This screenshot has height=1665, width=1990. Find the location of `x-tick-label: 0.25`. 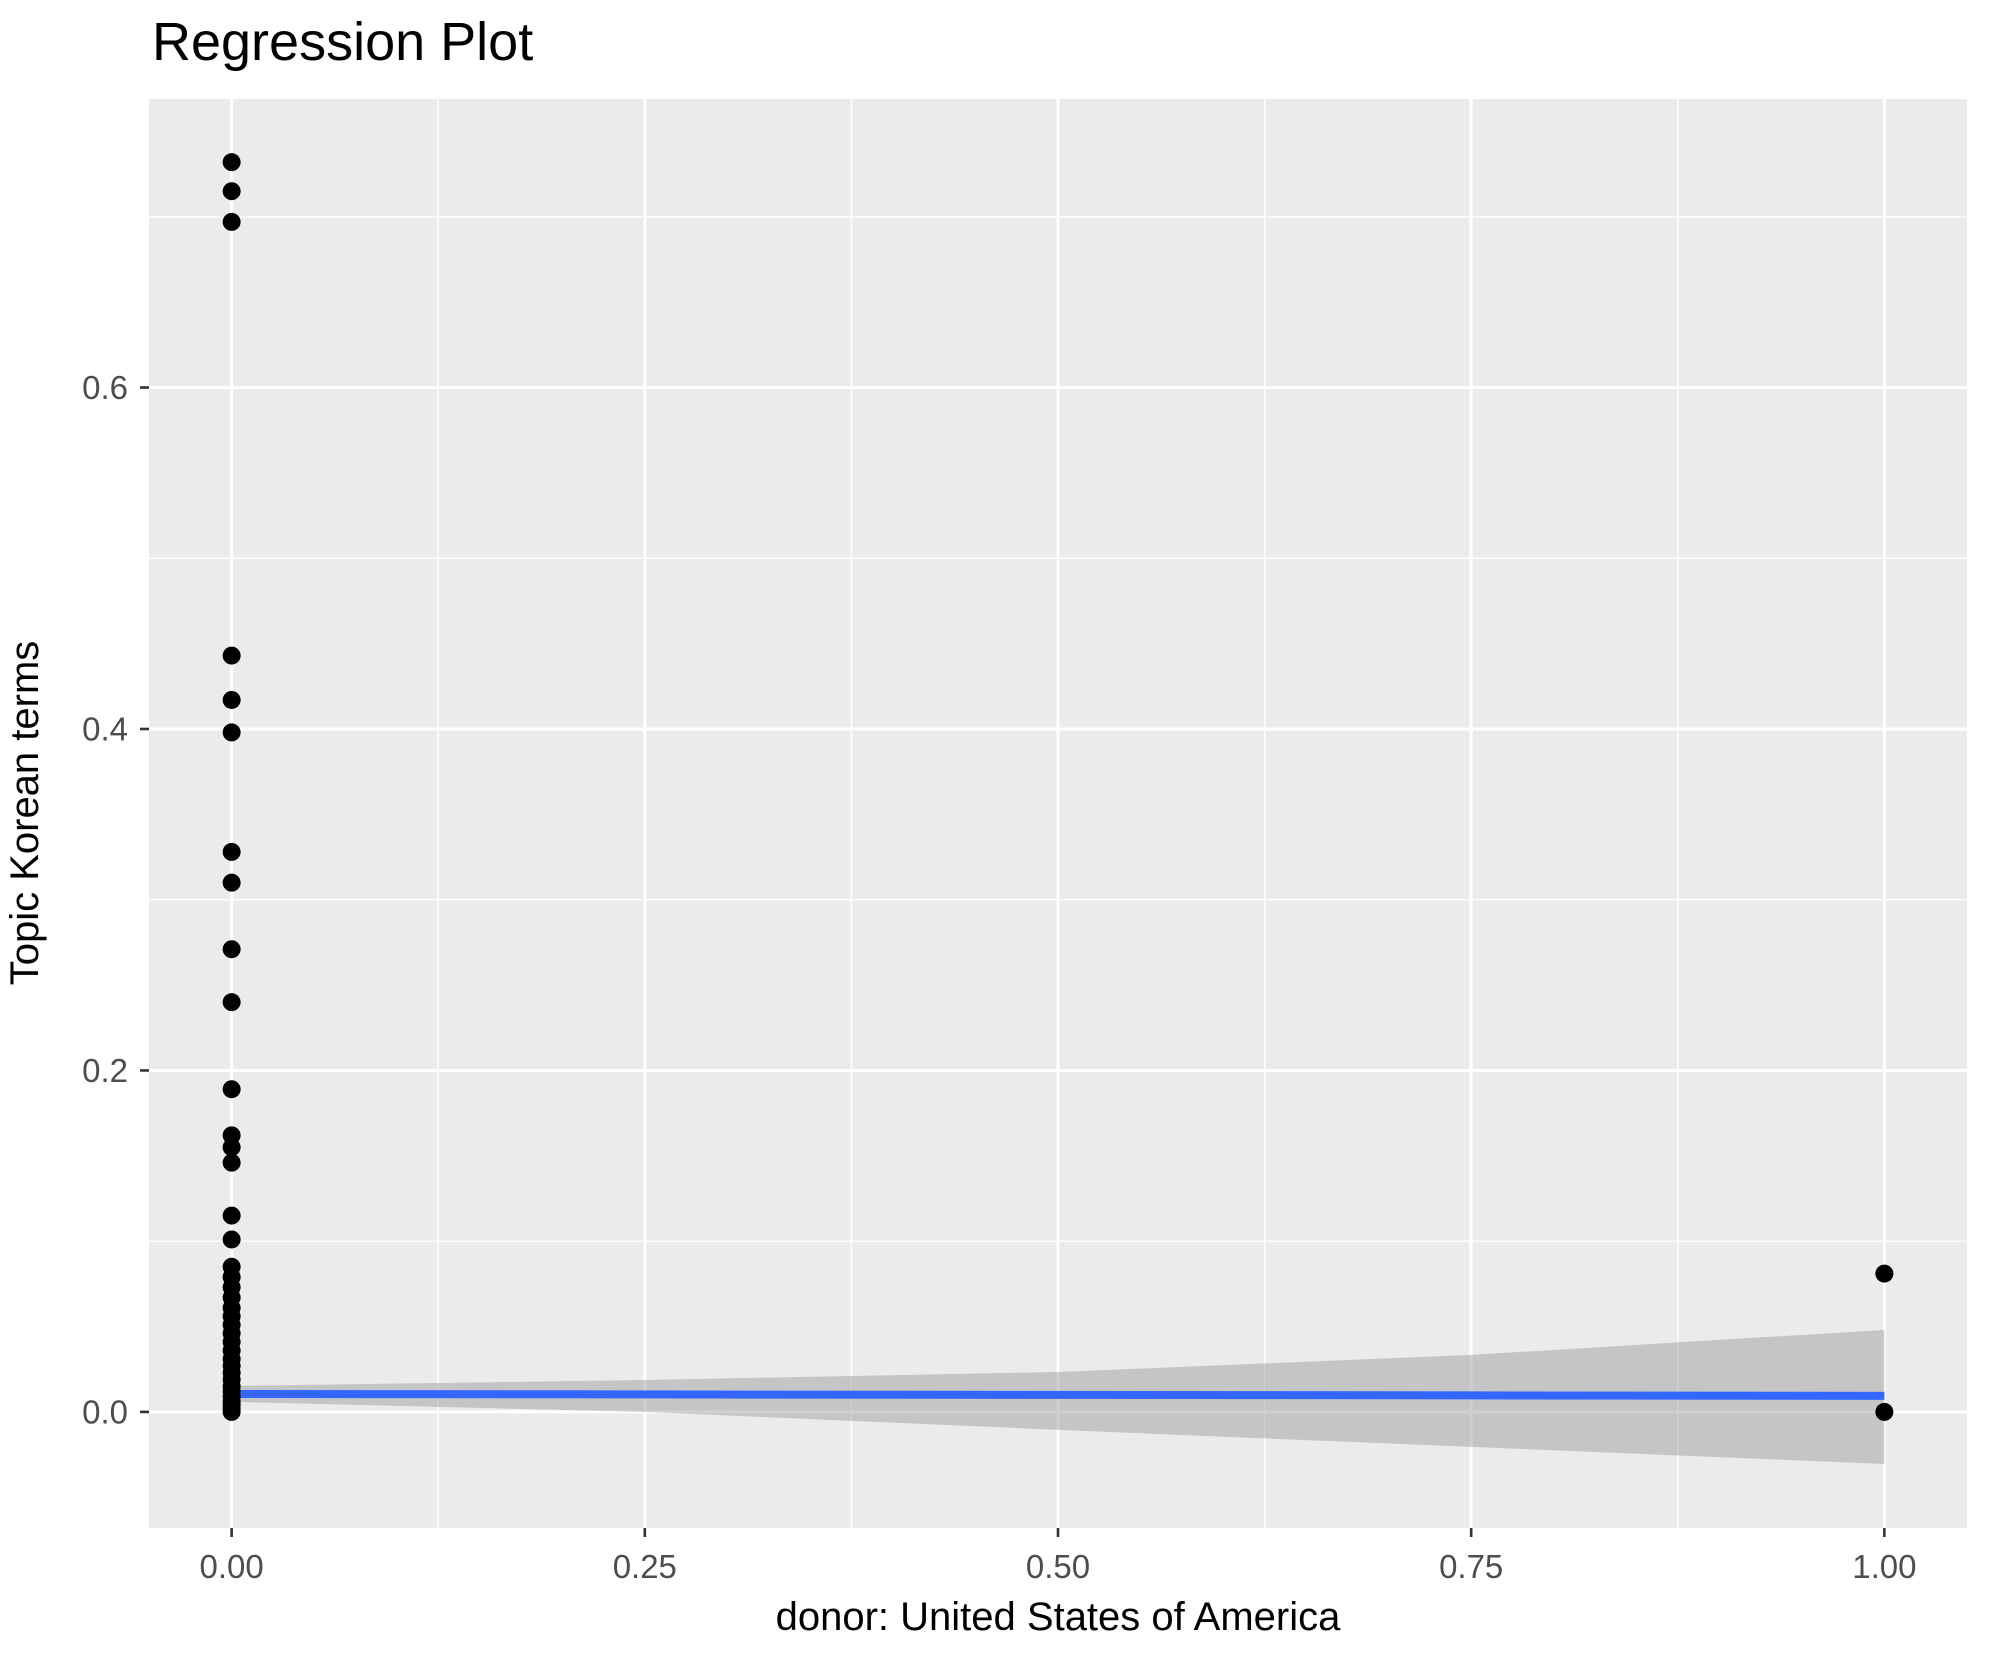

x-tick-label: 0.25 is located at coordinates (645, 1566).